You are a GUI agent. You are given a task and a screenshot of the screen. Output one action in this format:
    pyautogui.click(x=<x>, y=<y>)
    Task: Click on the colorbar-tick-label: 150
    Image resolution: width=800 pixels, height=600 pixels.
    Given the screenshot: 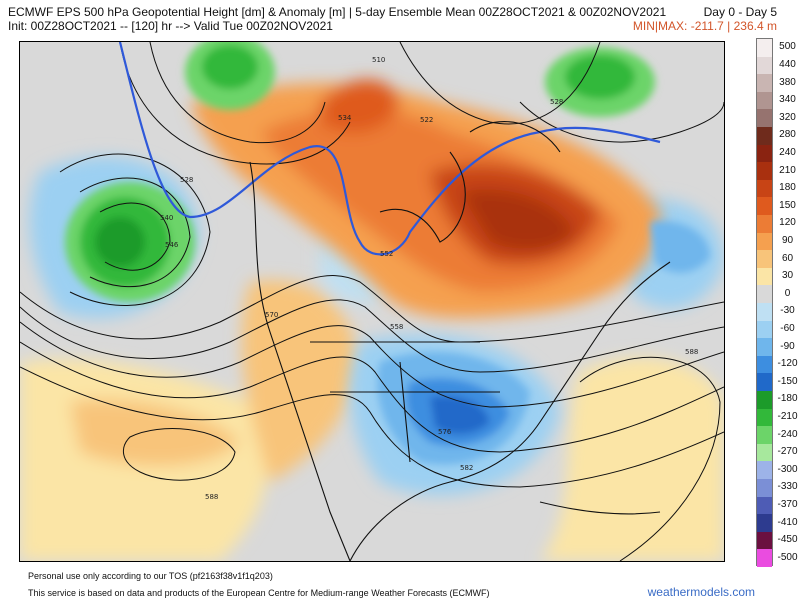 What is the action you would take?
    pyautogui.click(x=787, y=205)
    